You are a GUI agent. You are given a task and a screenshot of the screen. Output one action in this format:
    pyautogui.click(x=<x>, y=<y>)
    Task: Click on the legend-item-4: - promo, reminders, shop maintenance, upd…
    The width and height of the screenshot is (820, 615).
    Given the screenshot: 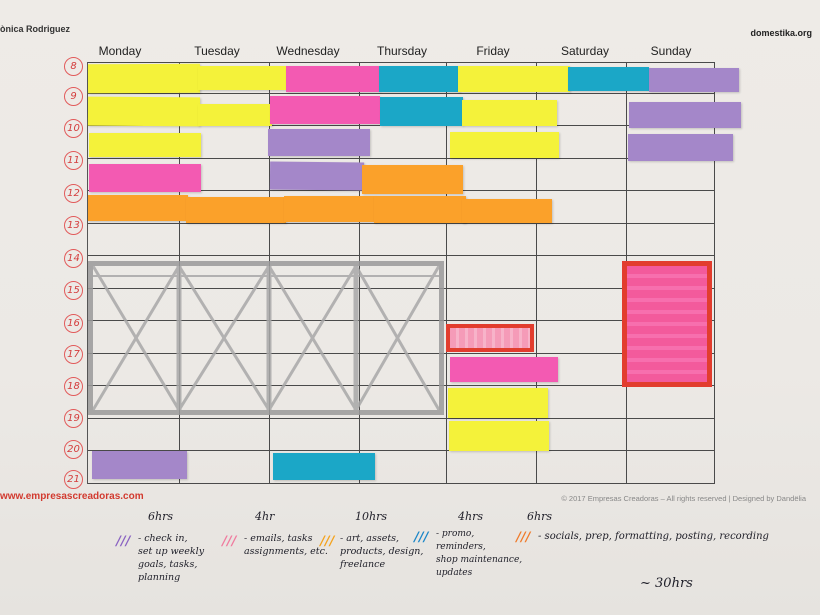 What is the action you would take?
    pyautogui.click(x=479, y=553)
    